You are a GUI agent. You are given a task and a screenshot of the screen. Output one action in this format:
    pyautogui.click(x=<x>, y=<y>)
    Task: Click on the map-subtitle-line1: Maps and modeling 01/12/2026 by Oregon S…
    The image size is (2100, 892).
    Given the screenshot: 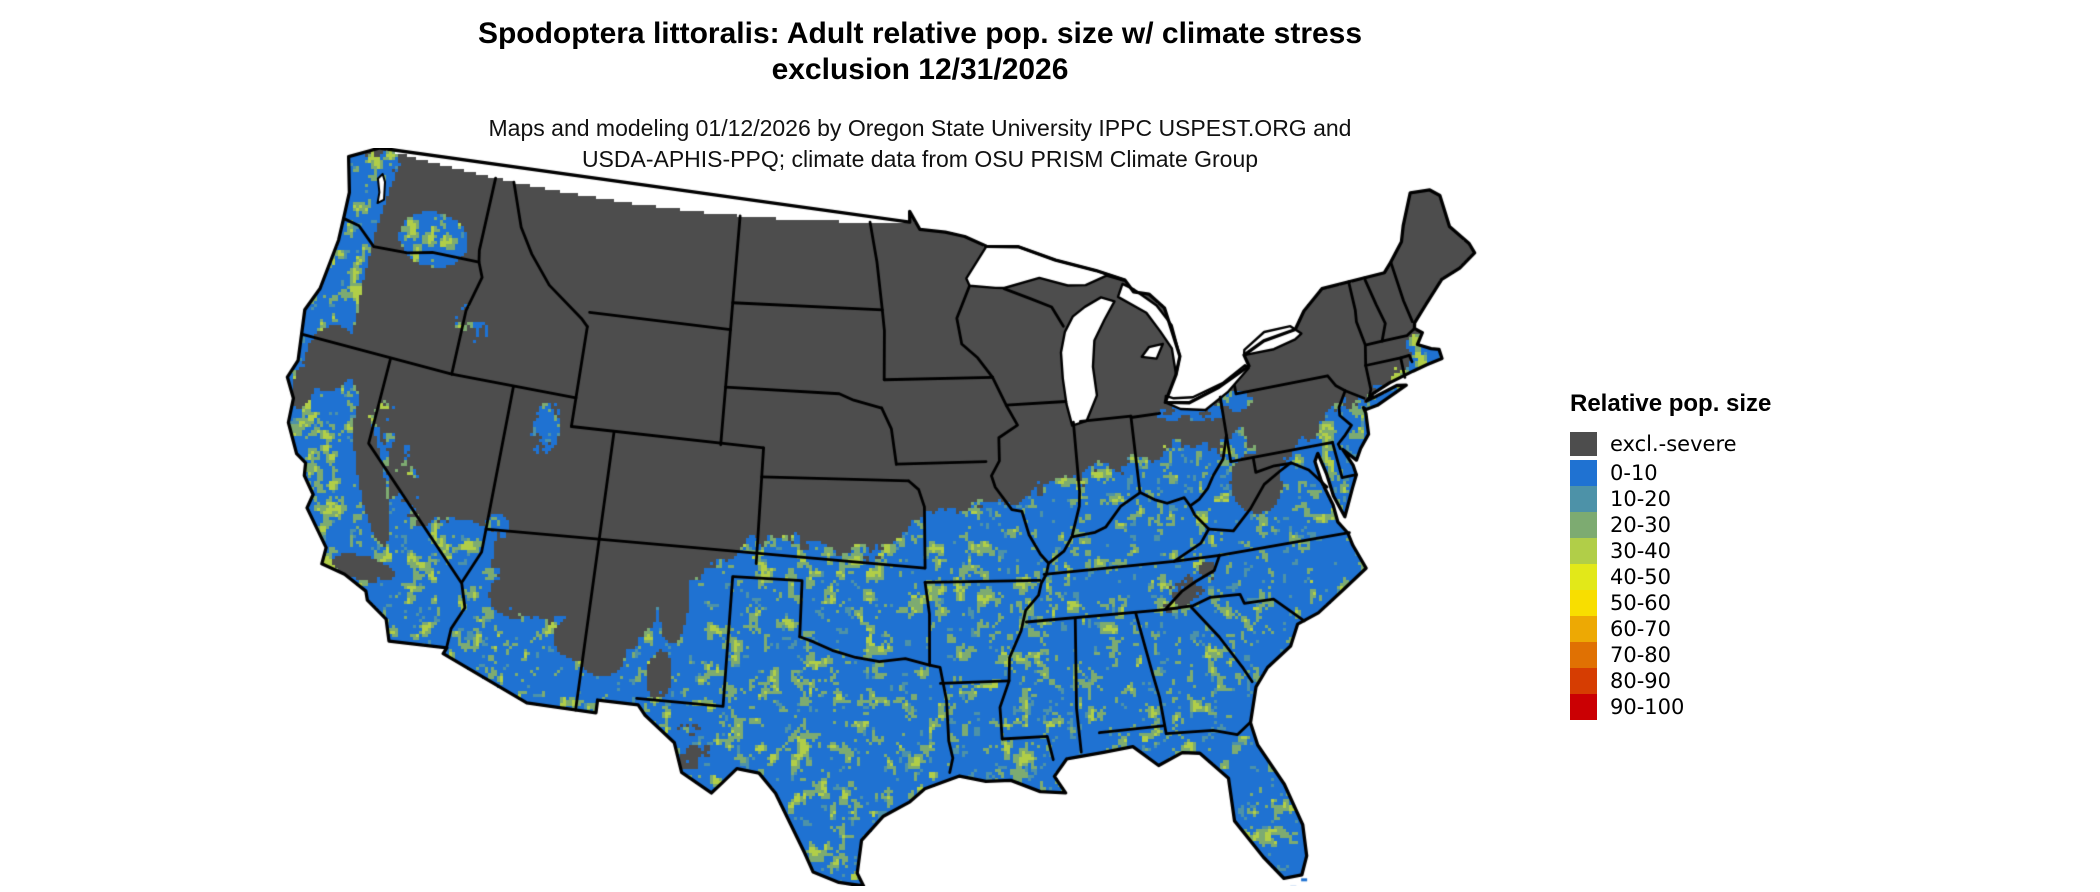 What is the action you would take?
    pyautogui.click(x=920, y=128)
    